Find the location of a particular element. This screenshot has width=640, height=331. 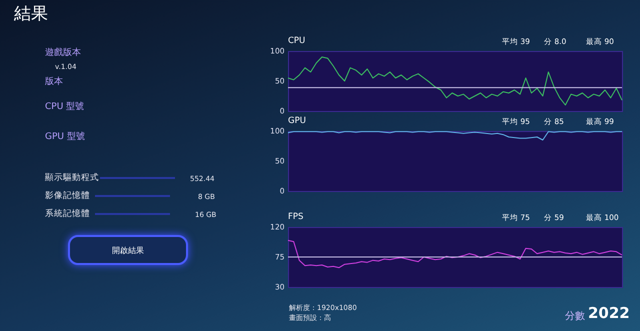

text: CPU 型號 is located at coordinates (64, 106).